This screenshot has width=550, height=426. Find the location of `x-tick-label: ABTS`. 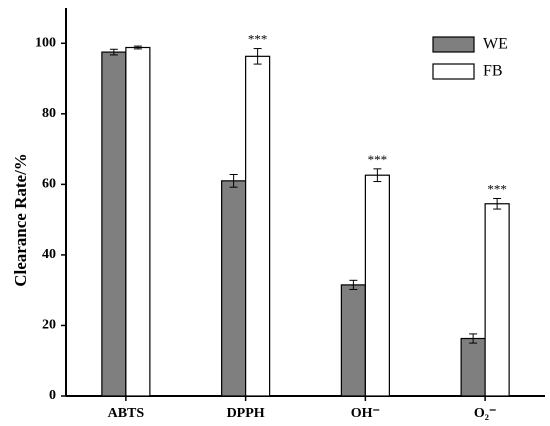

x-tick-label: ABTS is located at coordinates (126, 413).